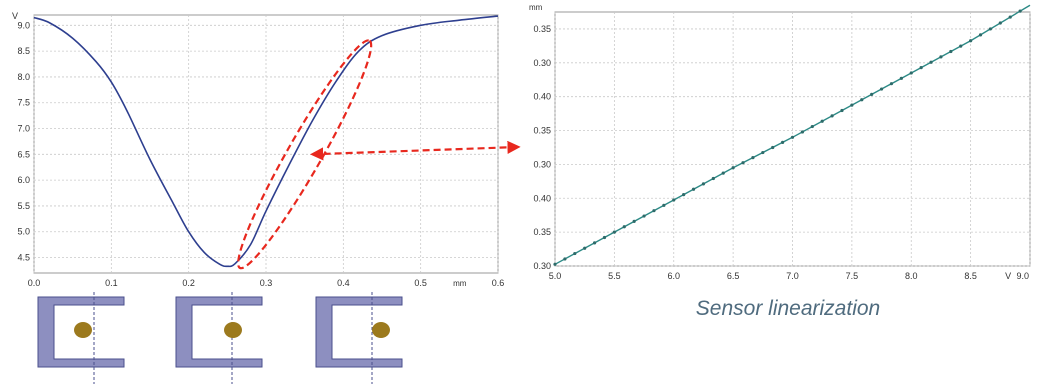 This screenshot has height=389, width=1037. Describe the element at coordinates (673, 276) in the screenshot. I see `right-x-tick-label: 6.0` at that location.